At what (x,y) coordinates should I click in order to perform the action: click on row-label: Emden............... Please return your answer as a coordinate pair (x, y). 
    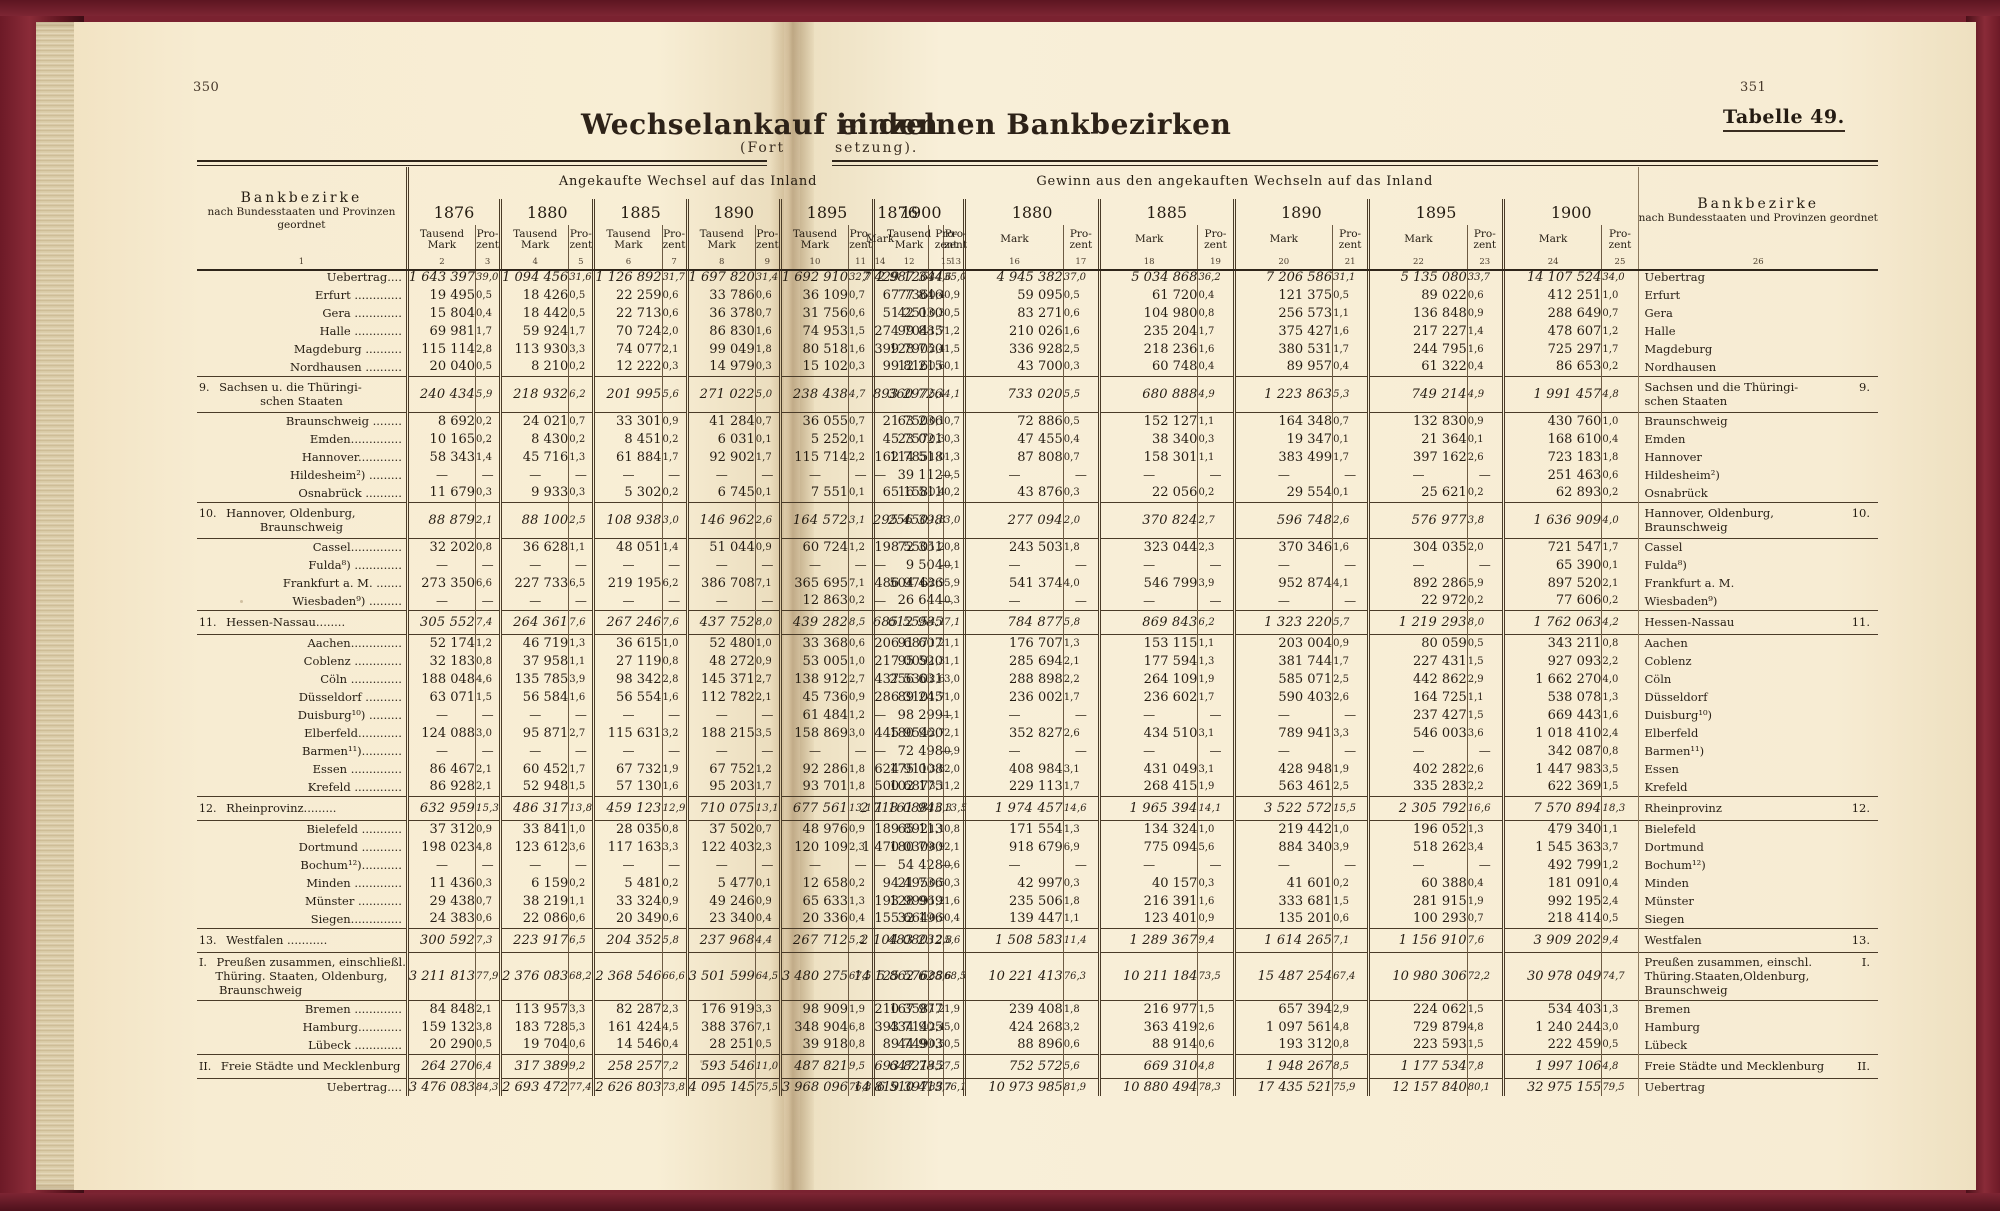
    Looking at the image, I should click on (355, 439).